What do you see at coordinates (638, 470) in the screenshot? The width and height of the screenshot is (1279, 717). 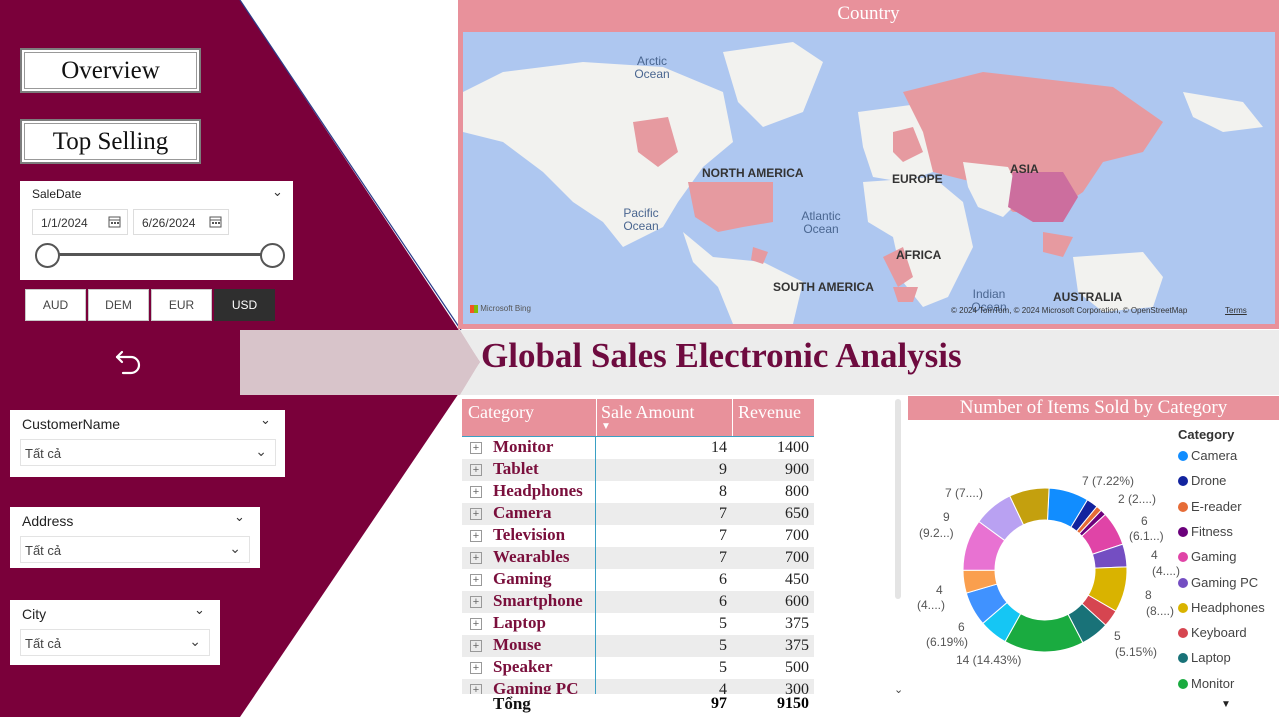 I see `table-row: + Tablet 9 900` at bounding box center [638, 470].